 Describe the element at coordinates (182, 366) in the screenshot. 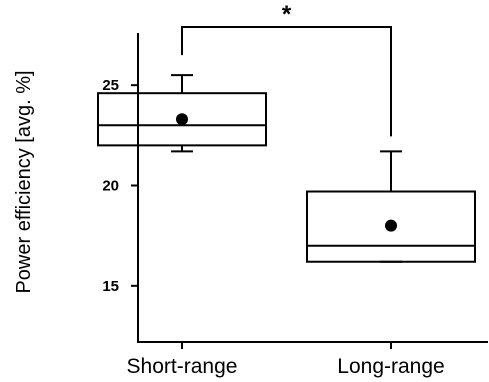

I see `x-tick-label-1: Short-range` at that location.